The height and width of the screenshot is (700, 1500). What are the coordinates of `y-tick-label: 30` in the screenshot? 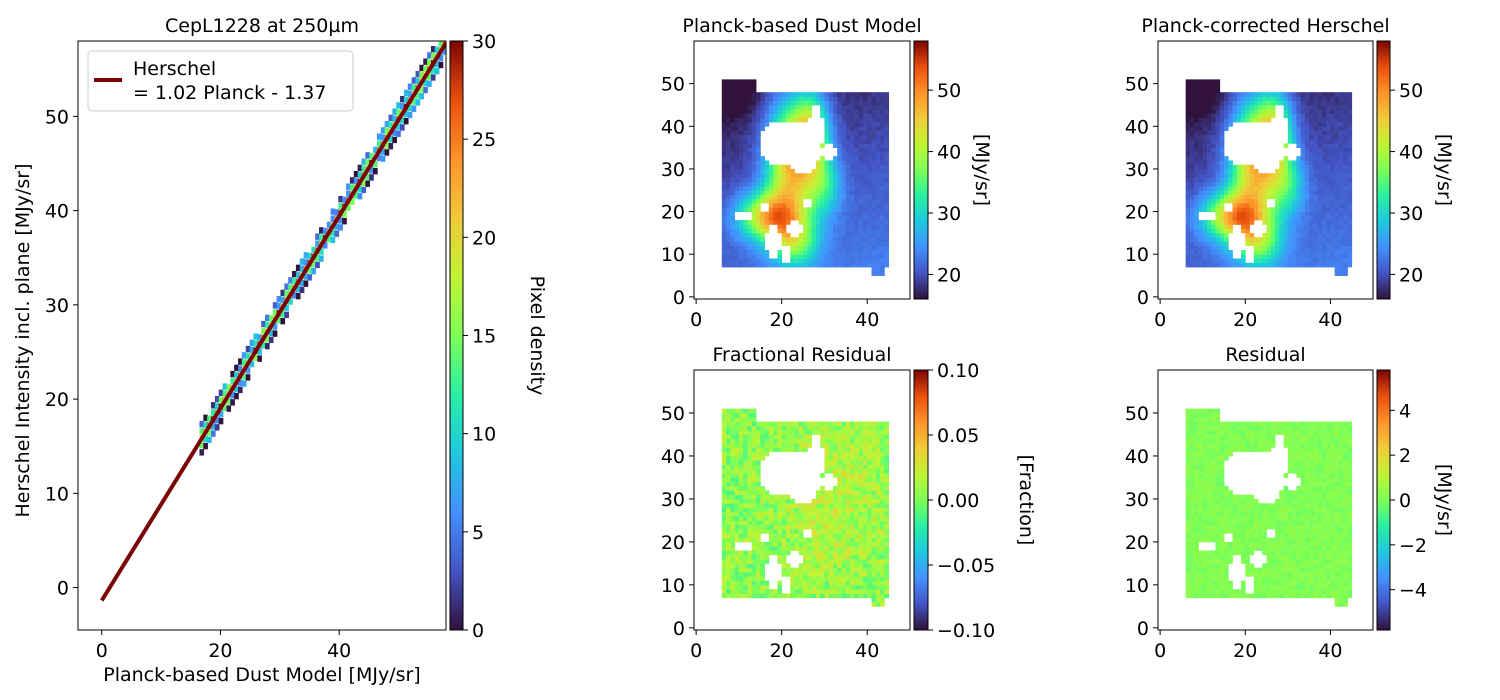 It's located at (673, 500).